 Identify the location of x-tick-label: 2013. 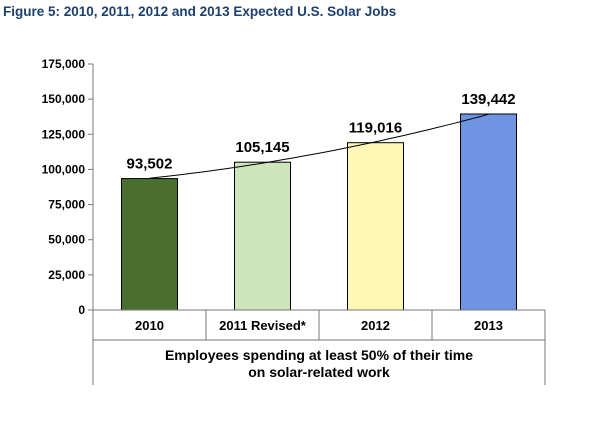
(488, 325).